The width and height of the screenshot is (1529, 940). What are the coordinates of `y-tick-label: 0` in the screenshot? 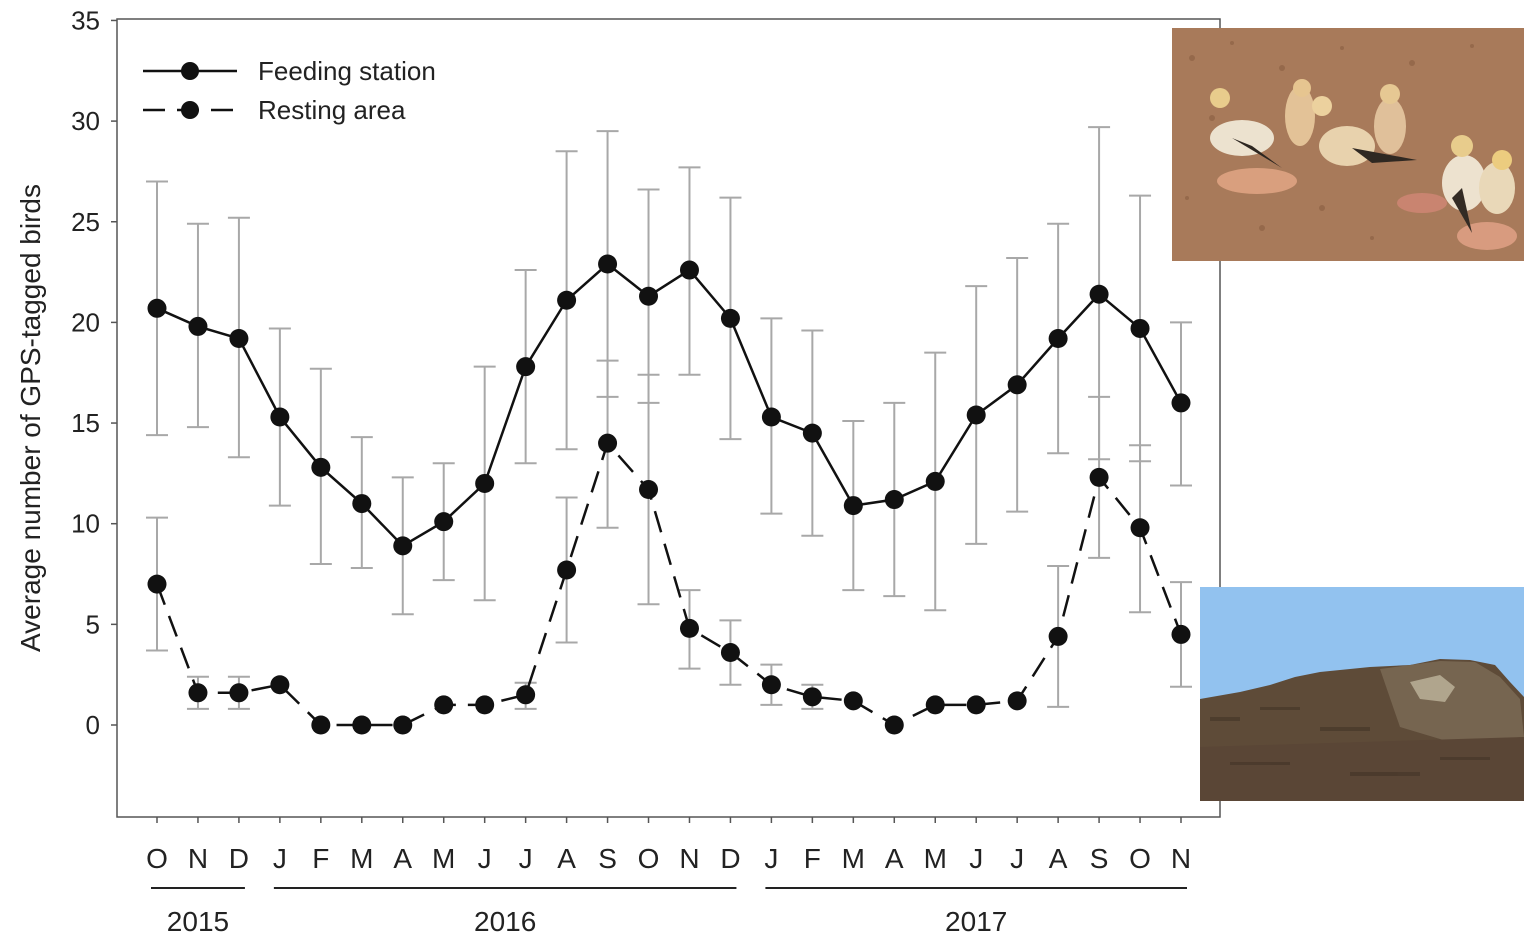 It's located at (93, 725).